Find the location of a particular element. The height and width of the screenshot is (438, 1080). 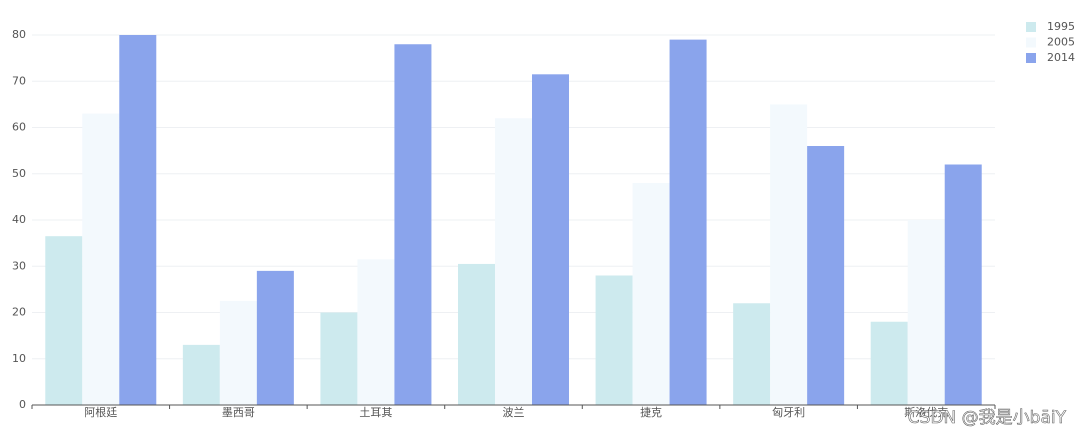

watermark: CSDN @我是小bāiY is located at coordinates (987, 418).